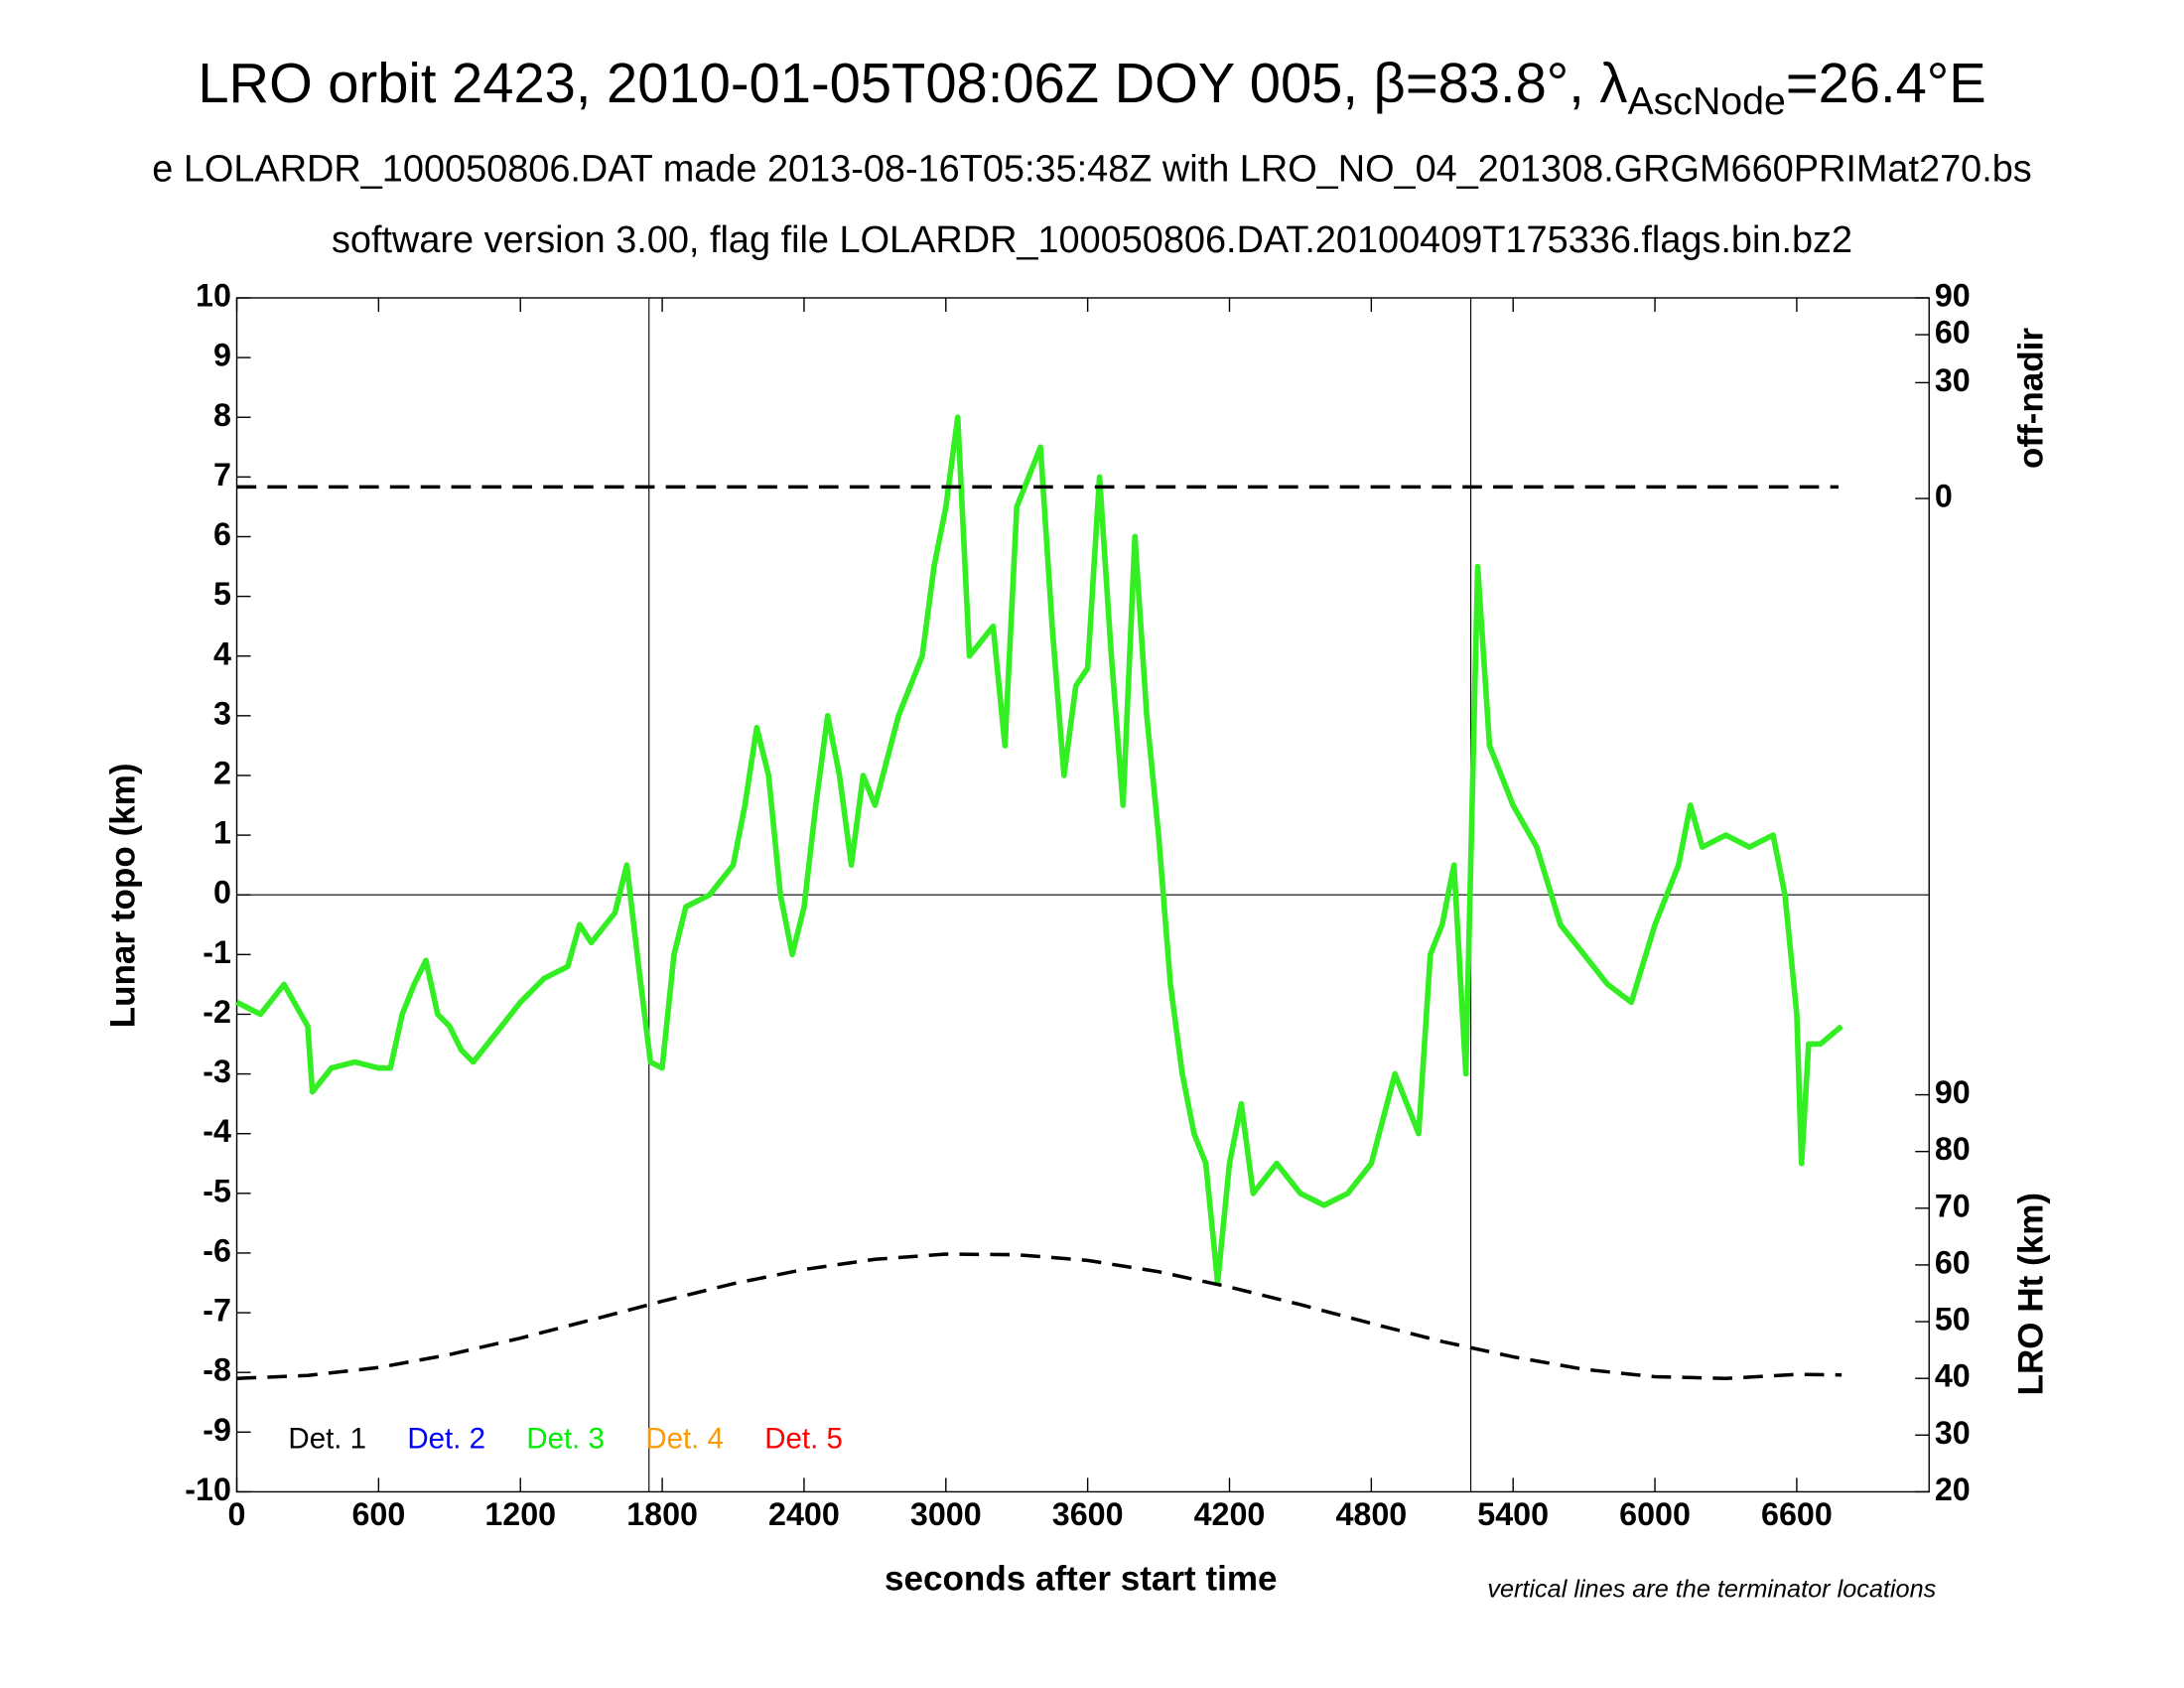  What do you see at coordinates (1706, 101) in the screenshot?
I see `title-subscript: AscNode` at bounding box center [1706, 101].